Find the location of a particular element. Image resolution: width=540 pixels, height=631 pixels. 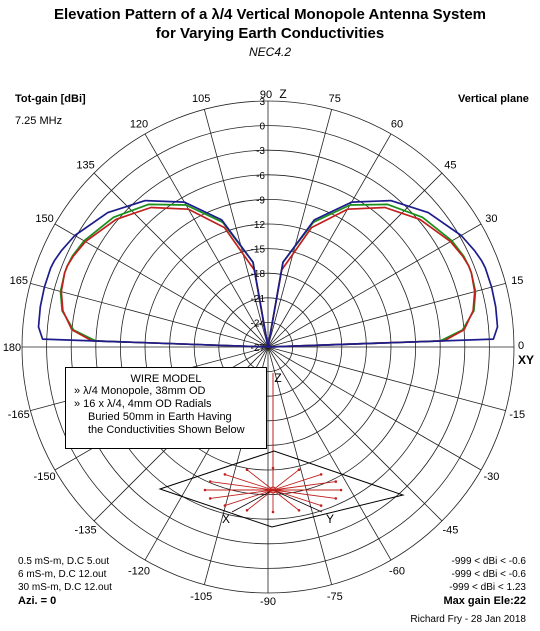

radial-tick-label: -12 is located at coordinates (258, 225).